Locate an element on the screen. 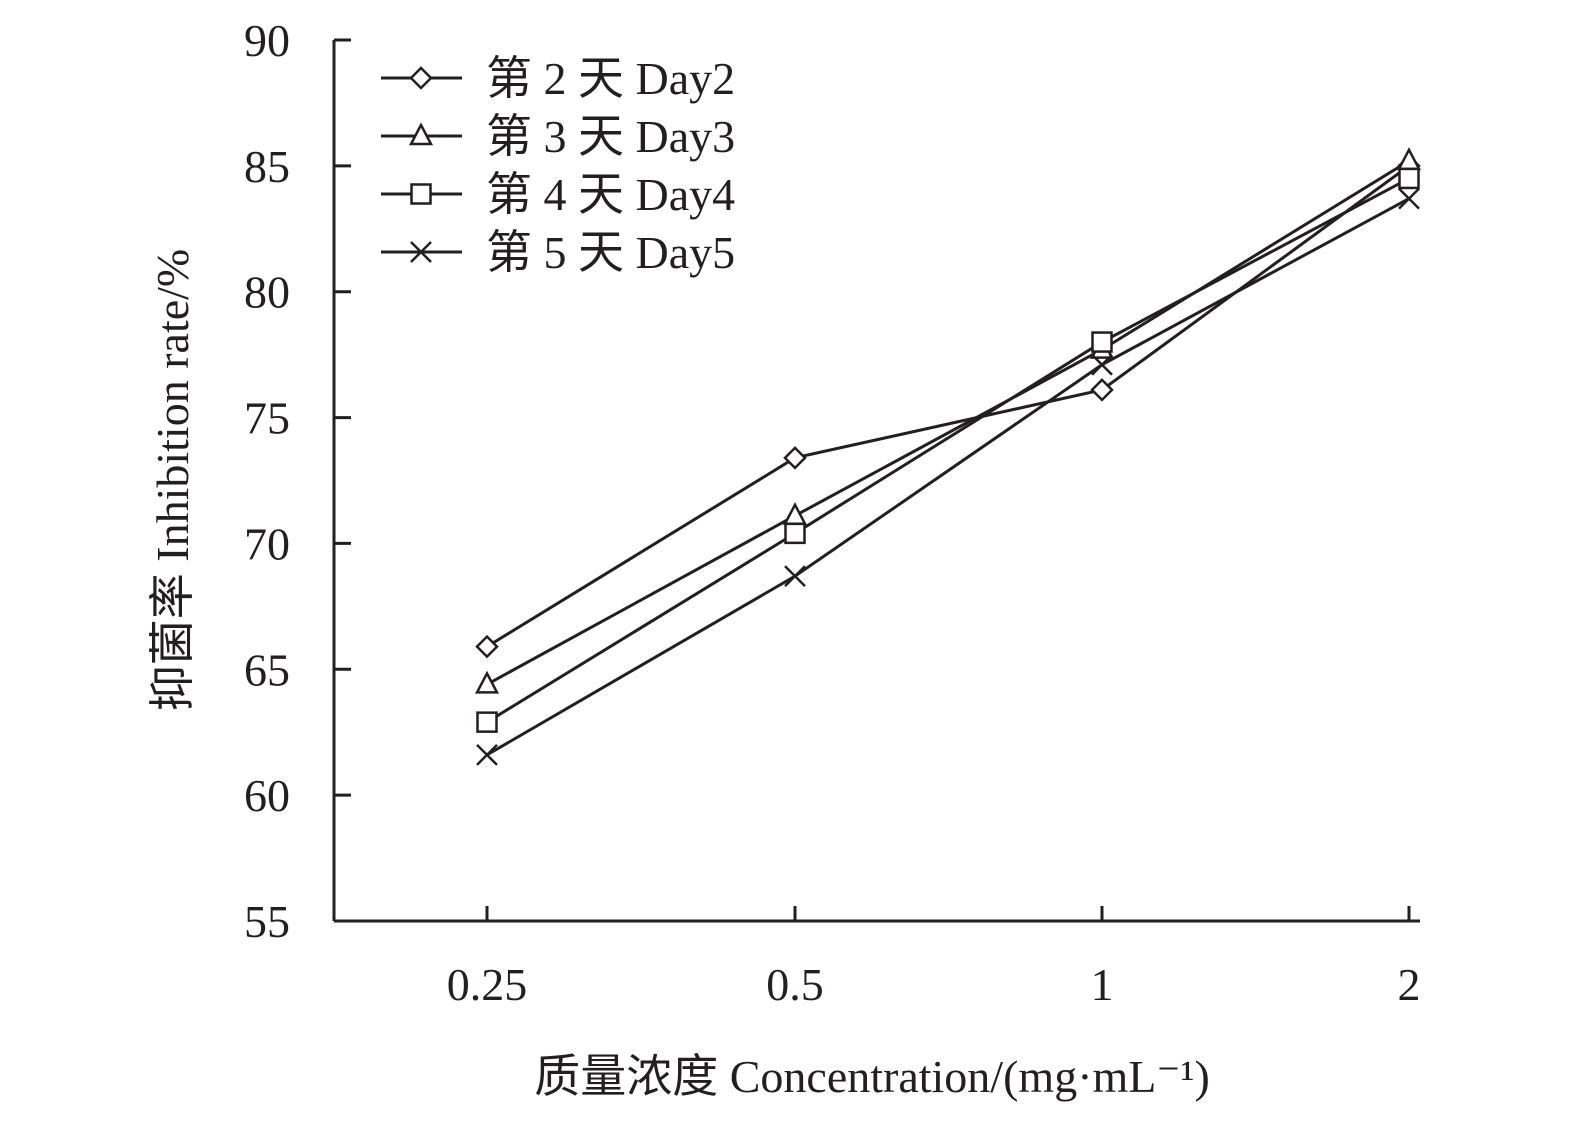 This screenshot has width=1575, height=1122. legend-entry: 第 2 天 Day2 is located at coordinates (558, 78).